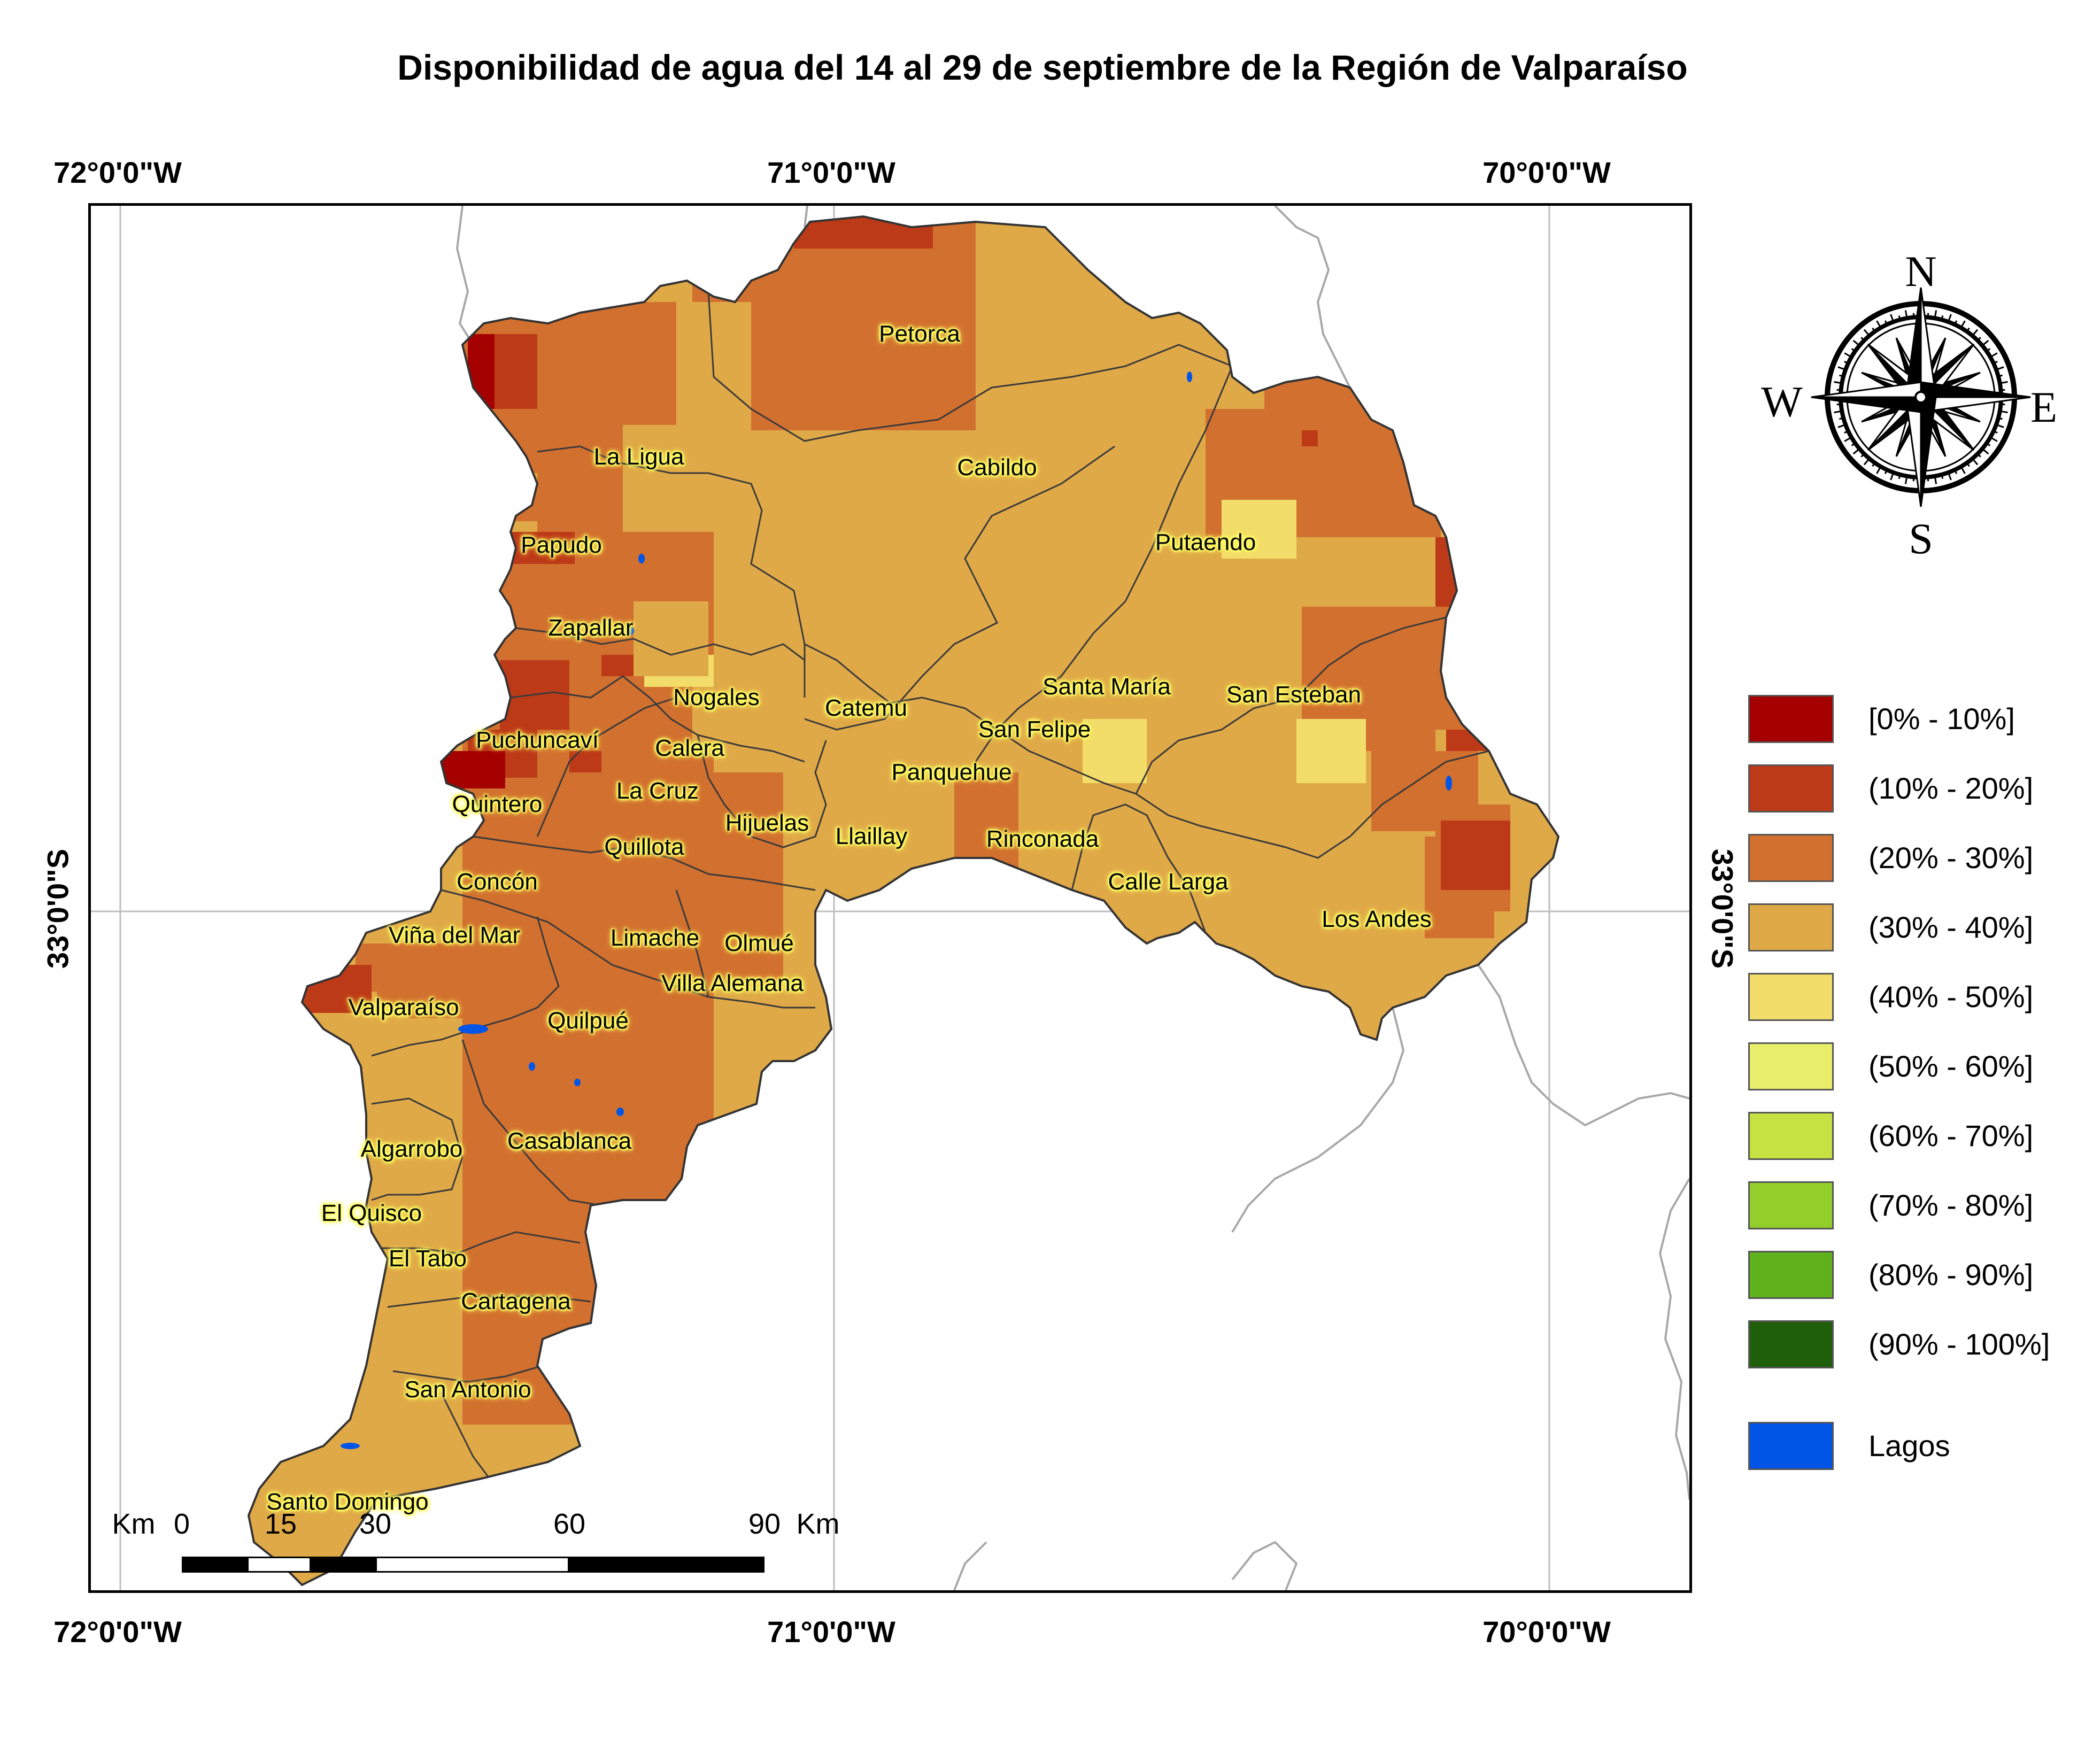 This screenshot has width=2085, height=1764. What do you see at coordinates (831, 1632) in the screenshot?
I see `bottom-longitude-label-2: 71°0'0"W` at bounding box center [831, 1632].